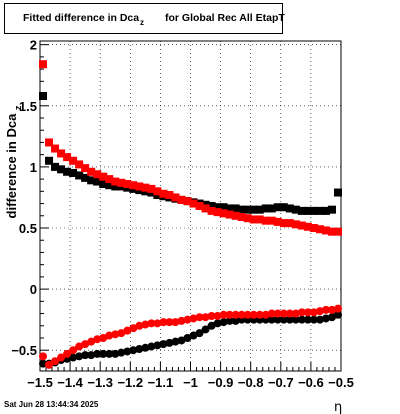  What do you see at coordinates (100, 382) in the screenshot?
I see `x-tick-label: −1.3` at bounding box center [100, 382].